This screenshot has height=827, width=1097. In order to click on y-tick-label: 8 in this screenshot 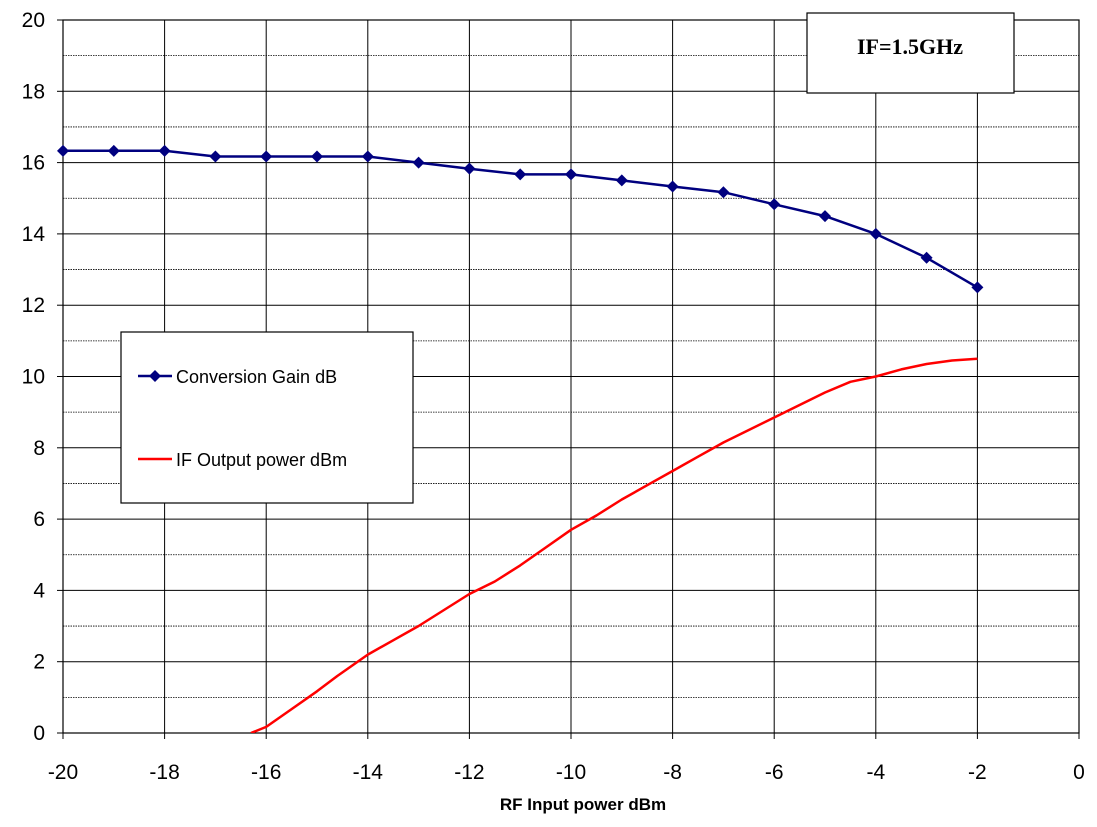, I will do `click(39, 448)`.